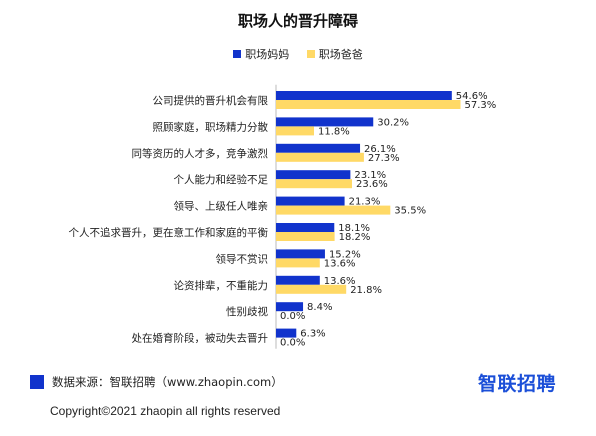 The image size is (596, 436). What do you see at coordinates (345, 254) in the screenshot?
I see `data-label-mothers: 15.2%` at bounding box center [345, 254].